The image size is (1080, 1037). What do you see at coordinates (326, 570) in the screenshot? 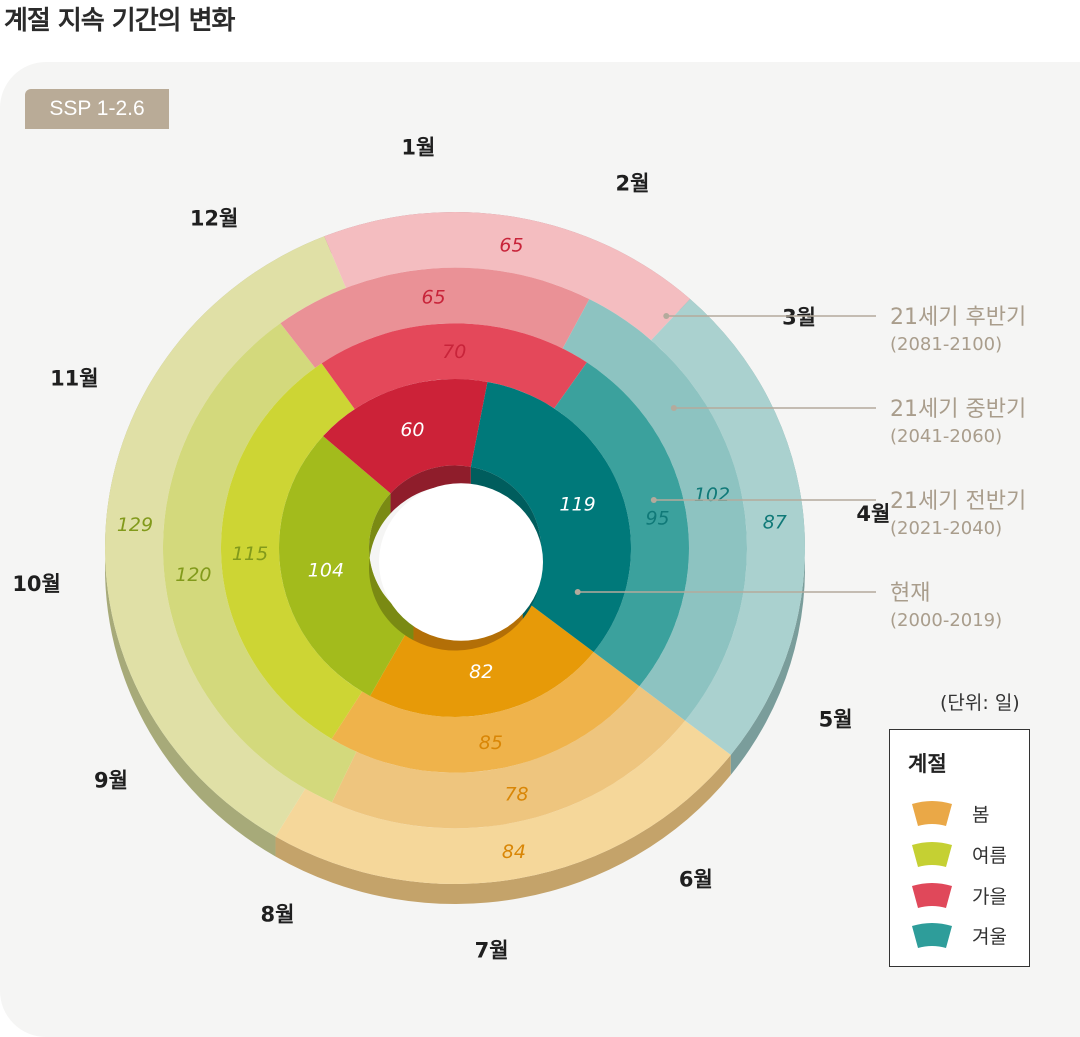
I see `value-label-summer-0: 104` at bounding box center [326, 570].